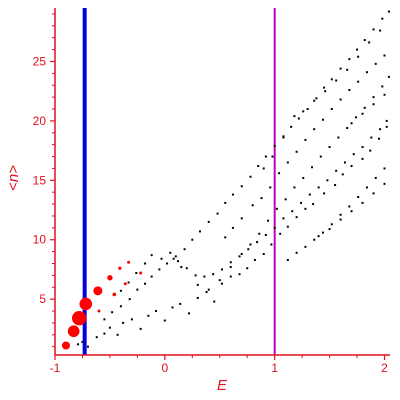 This screenshot has height=400, width=400. What do you see at coordinates (384, 368) in the screenshot?
I see `x-tick-label: 2` at bounding box center [384, 368].